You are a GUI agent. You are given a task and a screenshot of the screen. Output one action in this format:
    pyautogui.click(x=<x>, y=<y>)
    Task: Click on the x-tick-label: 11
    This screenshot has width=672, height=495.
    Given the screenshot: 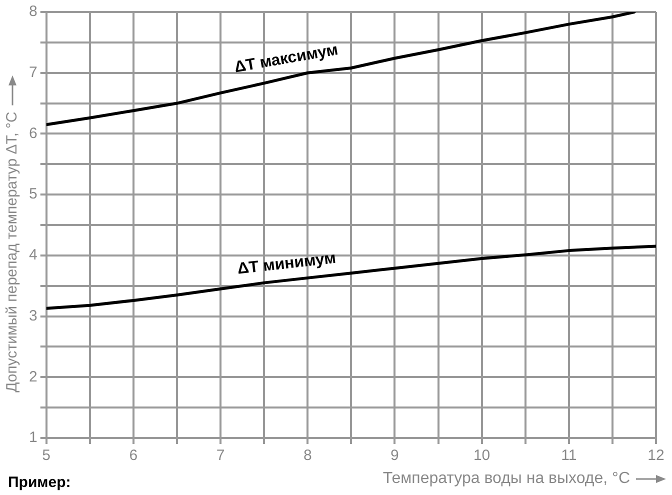 What is the action you would take?
    pyautogui.click(x=569, y=455)
    